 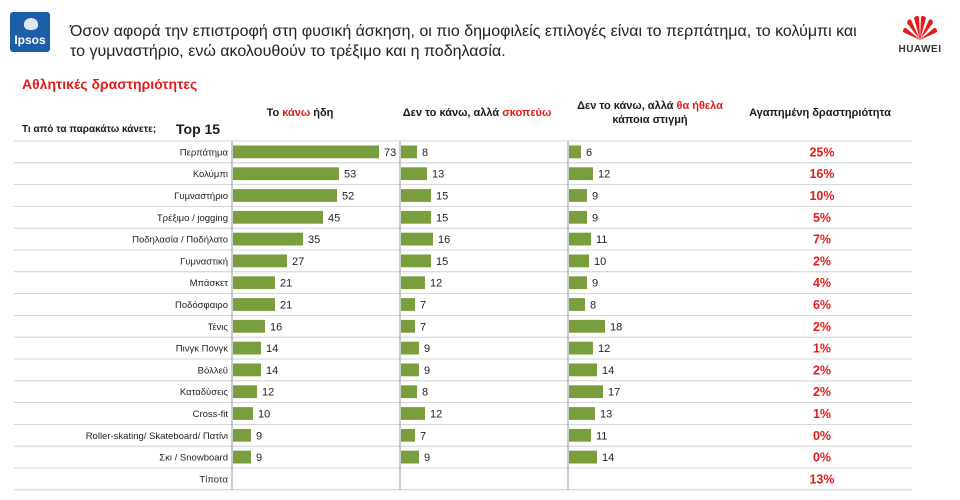 I want to click on category-label: Κολύμπι, so click(x=210, y=174).